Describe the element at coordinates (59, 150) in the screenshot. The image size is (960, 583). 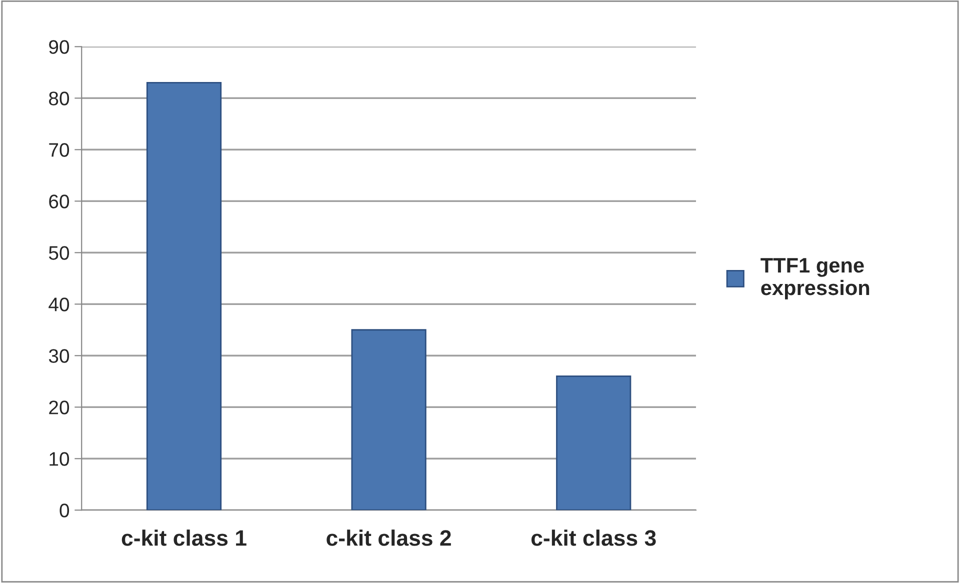
I see `y-tick-label: 70` at that location.